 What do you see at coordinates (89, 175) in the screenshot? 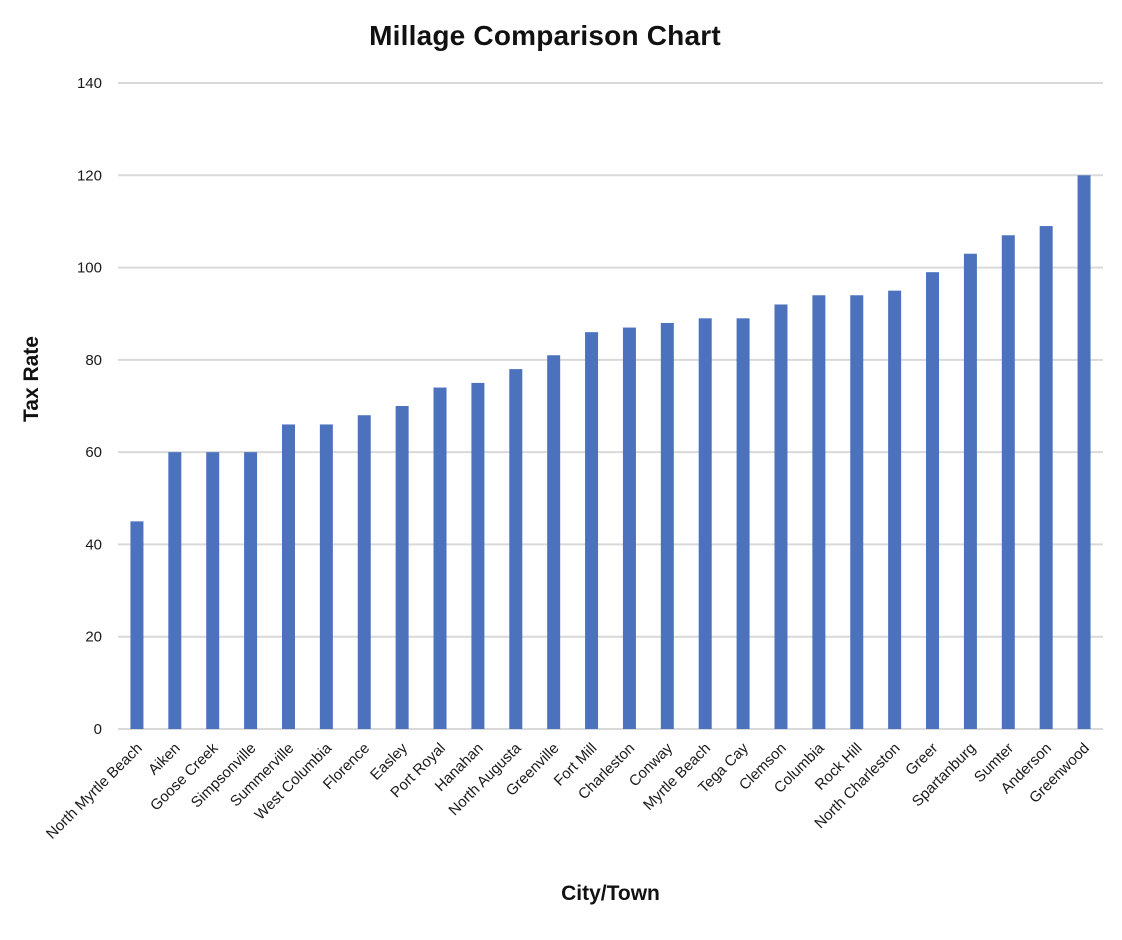
I see `y-tick-label: 120` at bounding box center [89, 175].